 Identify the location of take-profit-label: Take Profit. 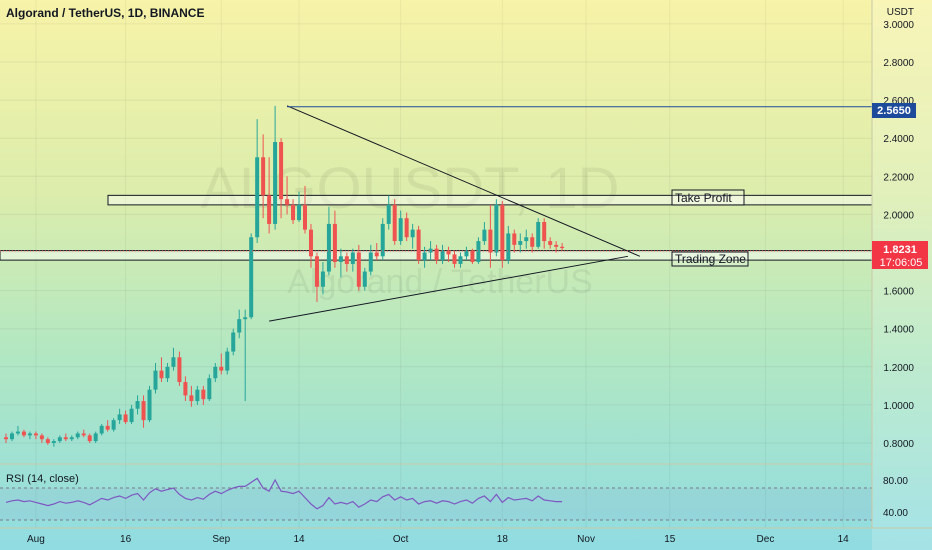
(708, 197).